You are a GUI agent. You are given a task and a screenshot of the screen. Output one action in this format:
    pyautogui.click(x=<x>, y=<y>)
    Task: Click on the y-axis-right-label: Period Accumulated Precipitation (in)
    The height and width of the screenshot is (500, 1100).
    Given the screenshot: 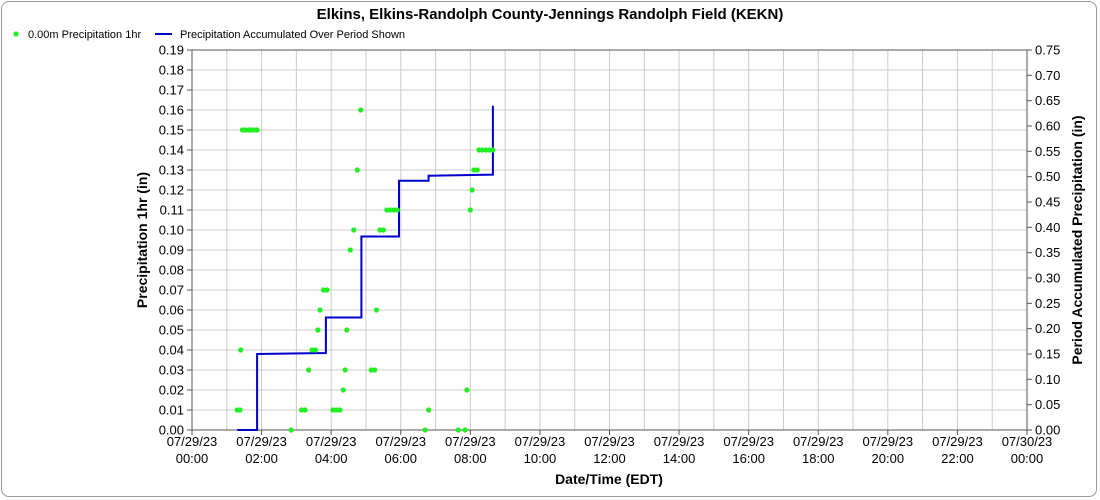 What is the action you would take?
    pyautogui.click(x=1077, y=239)
    